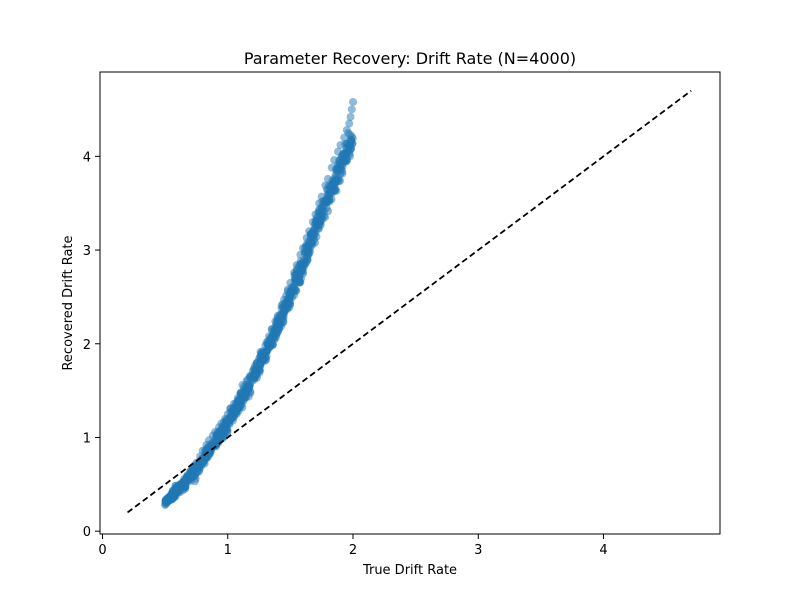 The image size is (800, 600). I want to click on chart-title: Parameter Recovery: Drift Rate (N=4000), so click(410, 58).